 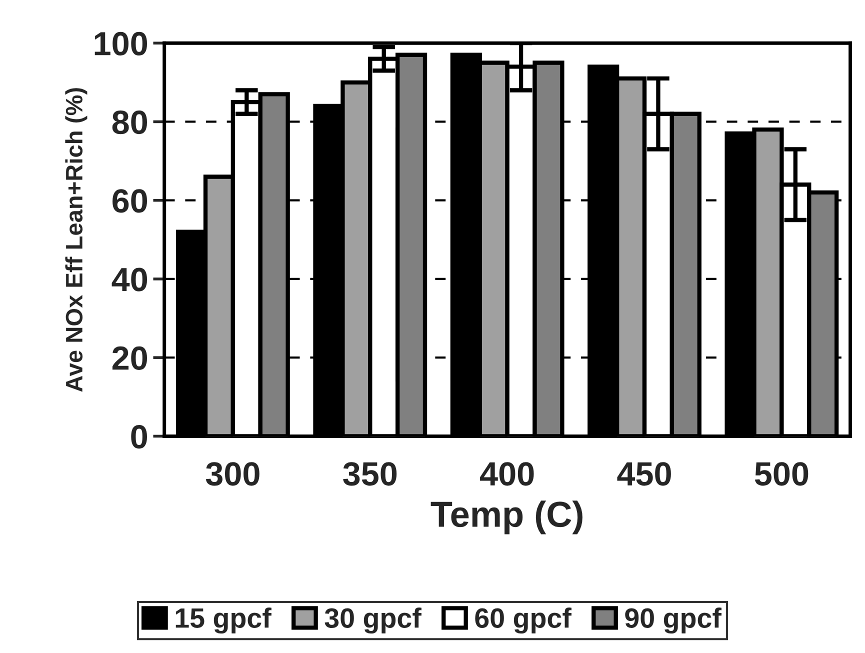 What do you see at coordinates (673, 621) in the screenshot?
I see `legend-label: 90 gpcf` at bounding box center [673, 621].